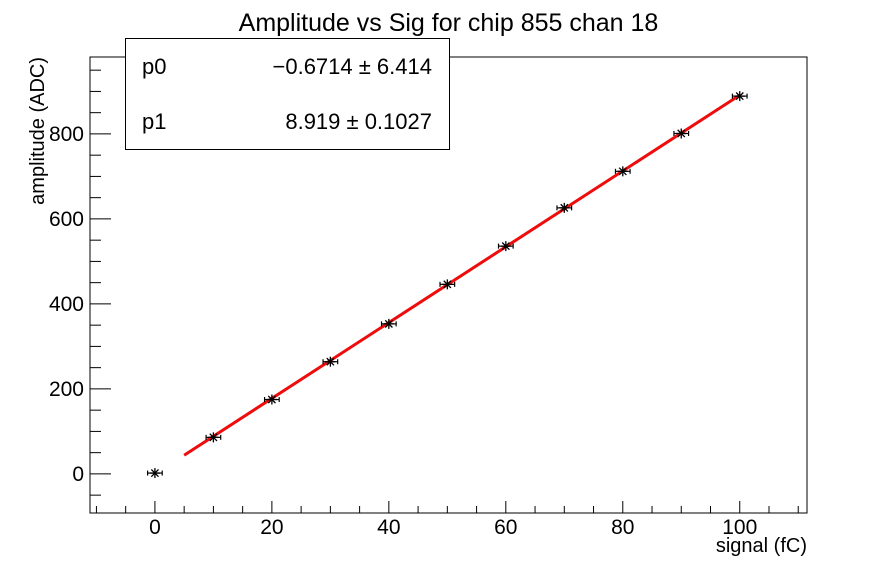  Describe the element at coordinates (358, 121) in the screenshot. I see `stats-param-value: 8.919 ± 0.1027` at that location.